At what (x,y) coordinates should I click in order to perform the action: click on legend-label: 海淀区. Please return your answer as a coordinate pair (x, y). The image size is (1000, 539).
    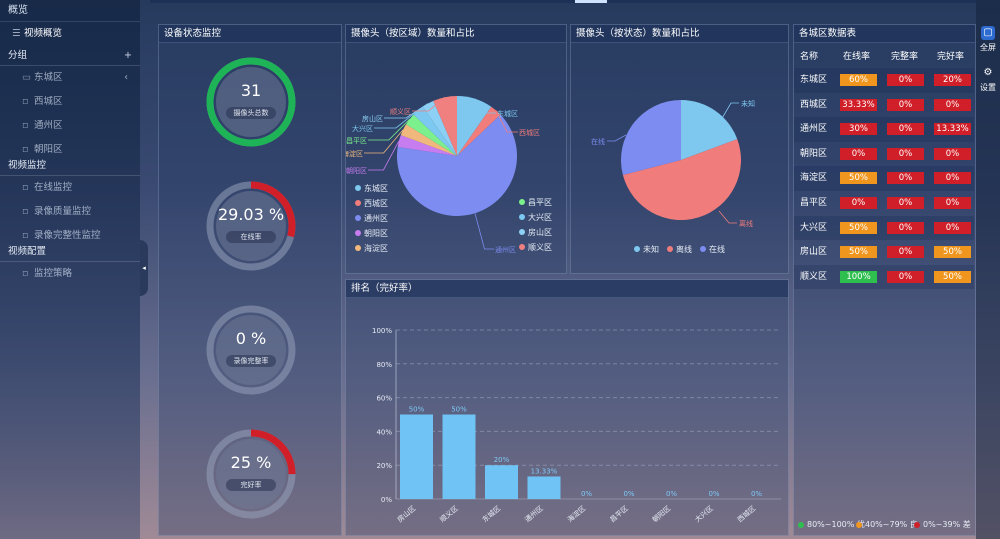
    Looking at the image, I should click on (376, 248).